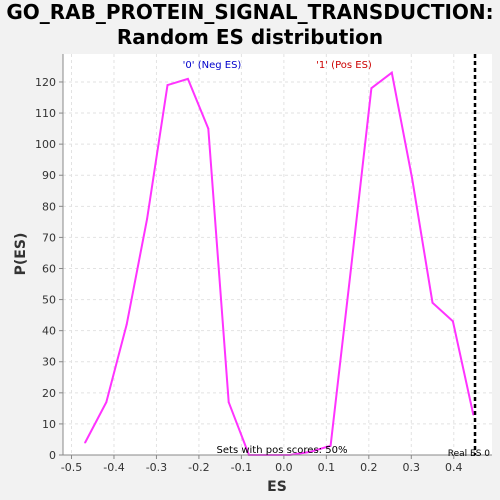 The height and width of the screenshot is (500, 500). Describe the element at coordinates (21, 254) in the screenshot. I see `y-axis-label: P(ES)` at that location.